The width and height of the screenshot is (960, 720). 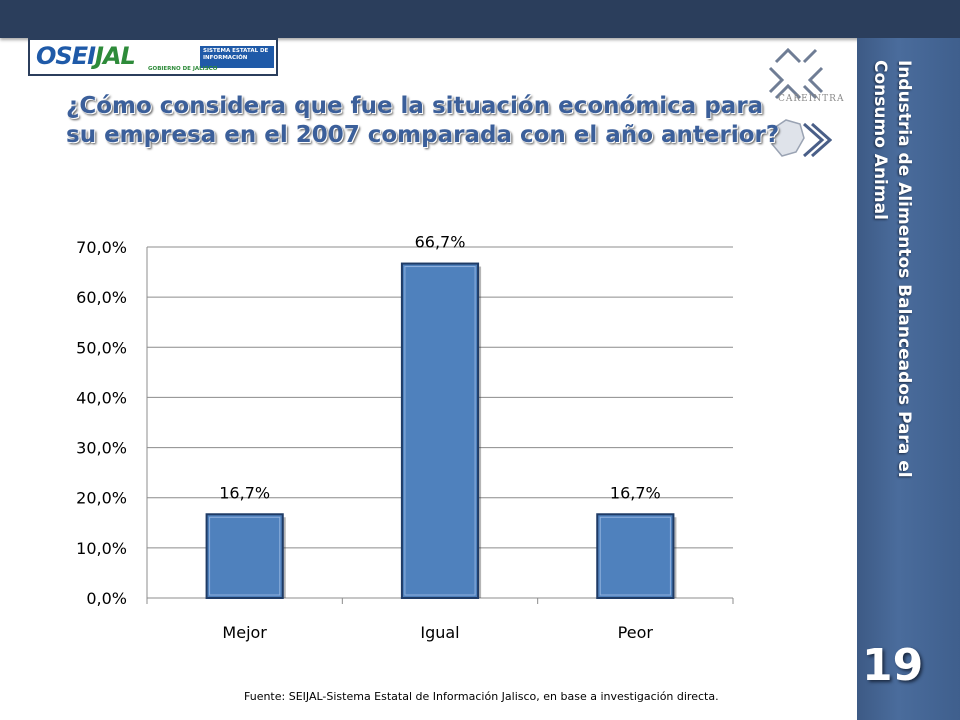 I want to click on y-tick-label: 40,0%, so click(x=101, y=397).